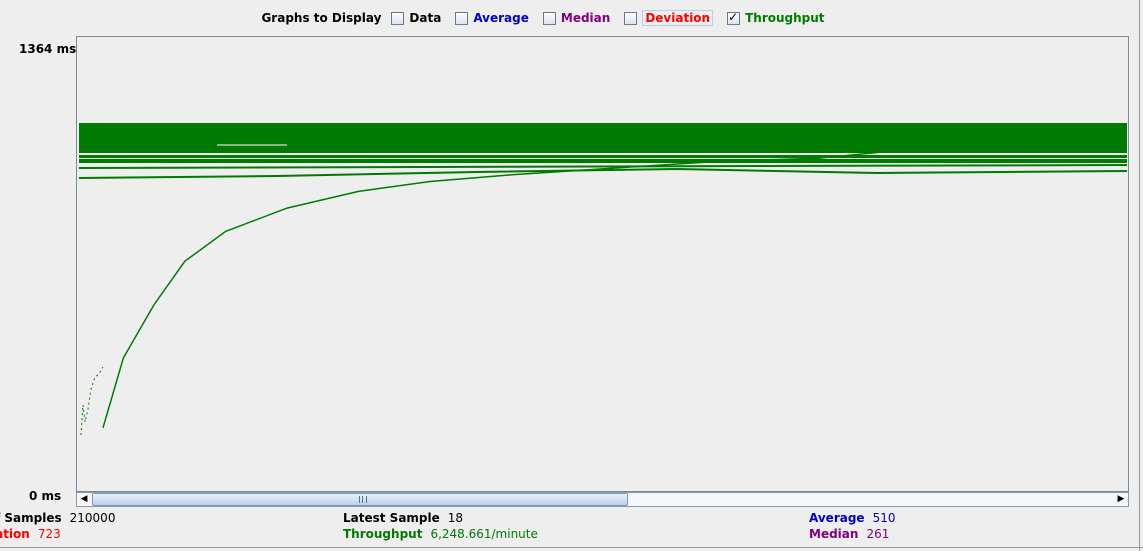 The height and width of the screenshot is (551, 1143). I want to click on scrollbar-grip-icon, so click(363, 499).